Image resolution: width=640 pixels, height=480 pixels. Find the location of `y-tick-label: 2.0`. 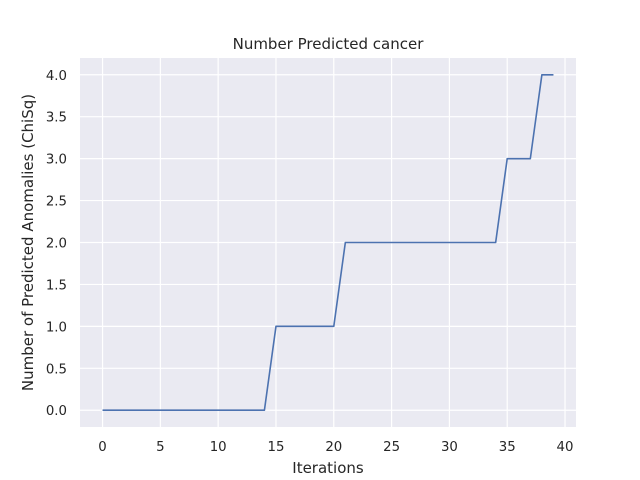

y-tick-label: 2.0 is located at coordinates (56, 244).